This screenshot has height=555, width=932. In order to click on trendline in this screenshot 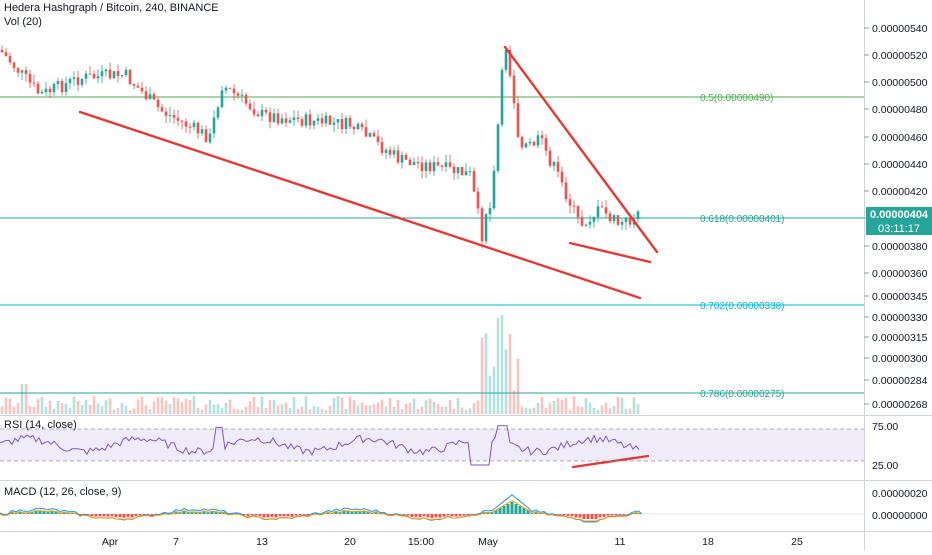, I will do `click(610, 252)`.